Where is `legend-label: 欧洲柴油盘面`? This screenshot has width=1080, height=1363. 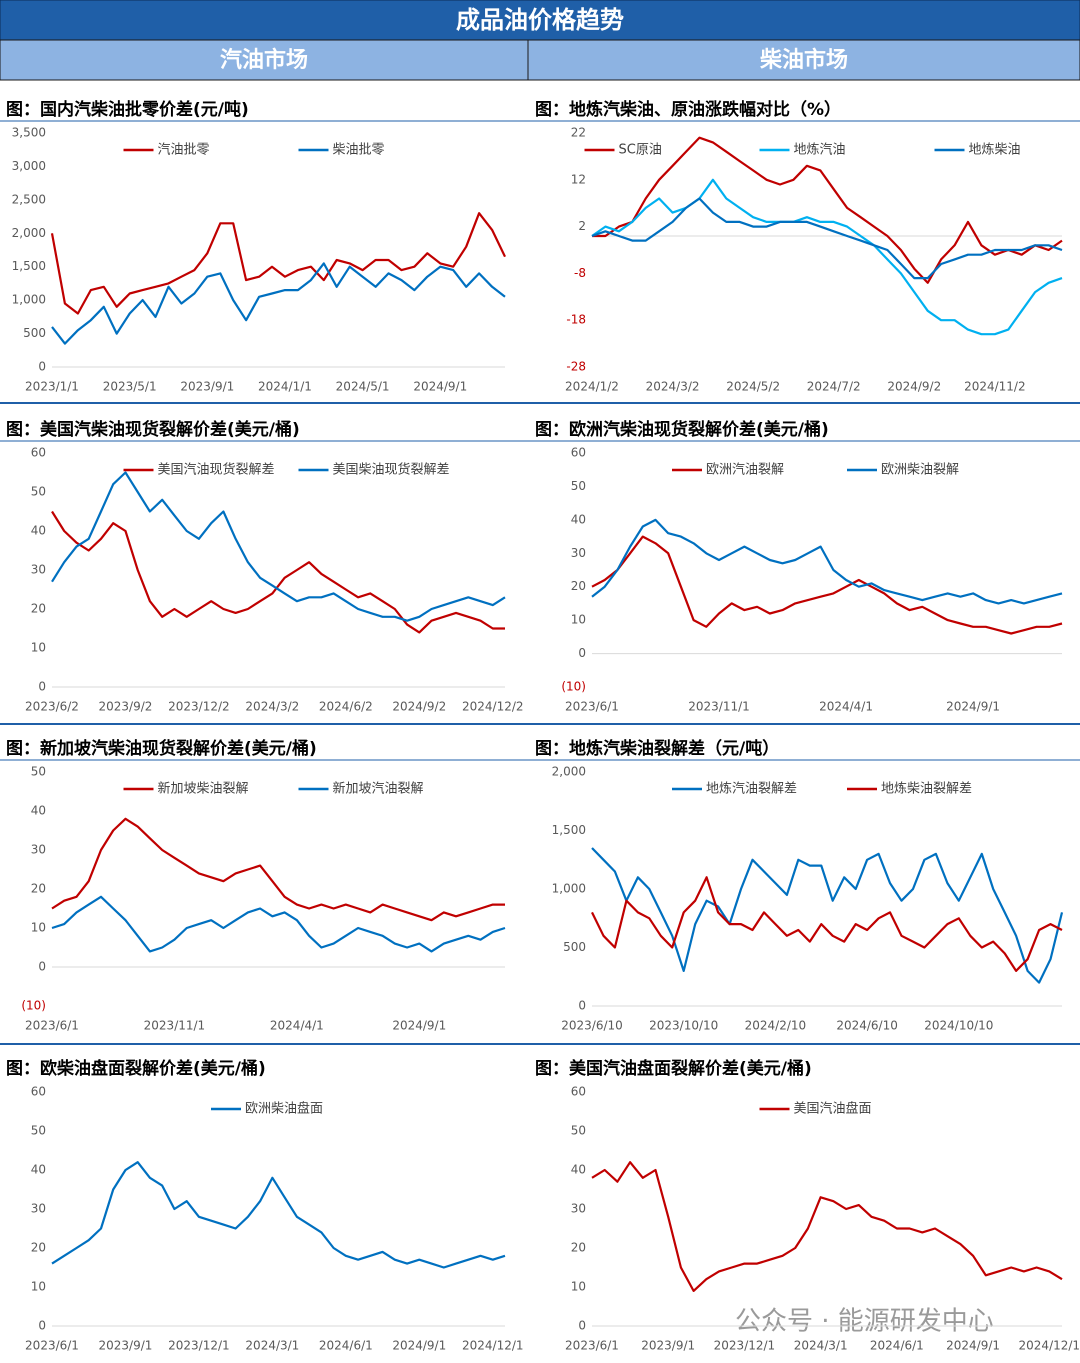
legend-label: 欧洲柴油盘面 is located at coordinates (284, 1109).